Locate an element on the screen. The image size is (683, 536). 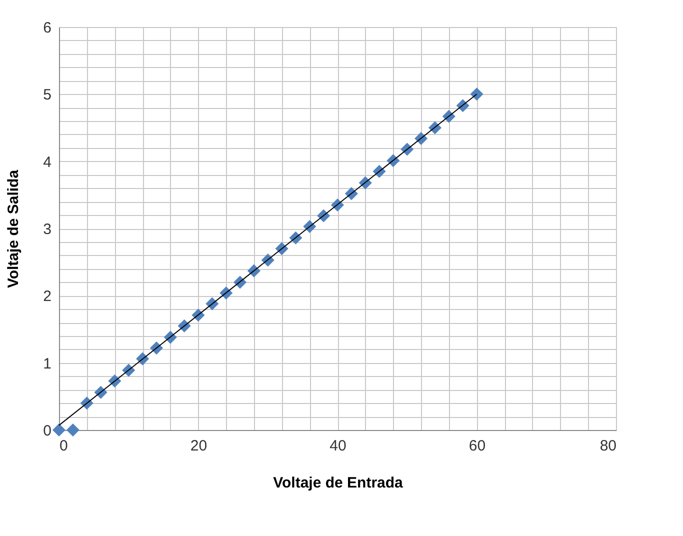
x-axis-title: Voltaje de Entrada is located at coordinates (338, 483).